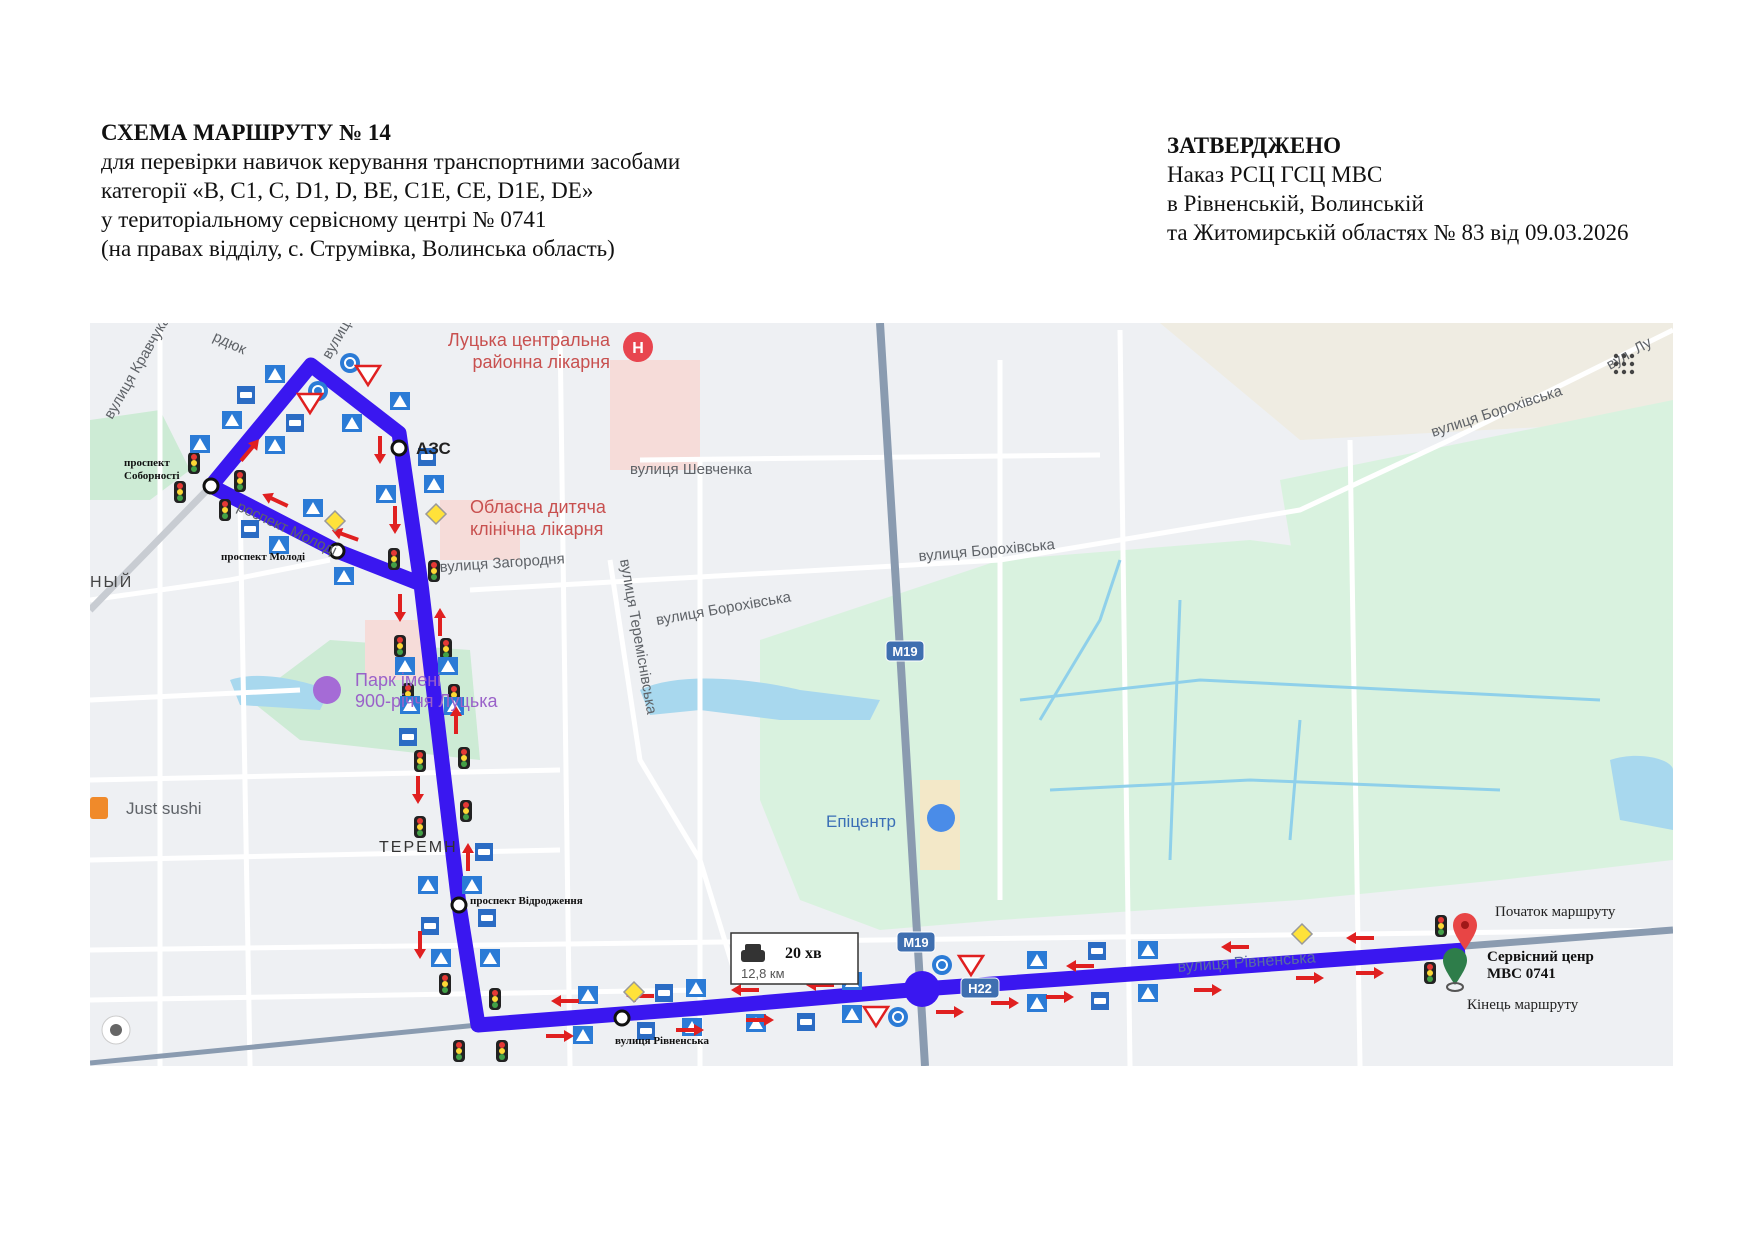 This screenshot has width=1754, height=1239. Describe the element at coordinates (662, 1041) in the screenshot. I see `annotation-rivnenska: вулиця Рівненська` at that location.